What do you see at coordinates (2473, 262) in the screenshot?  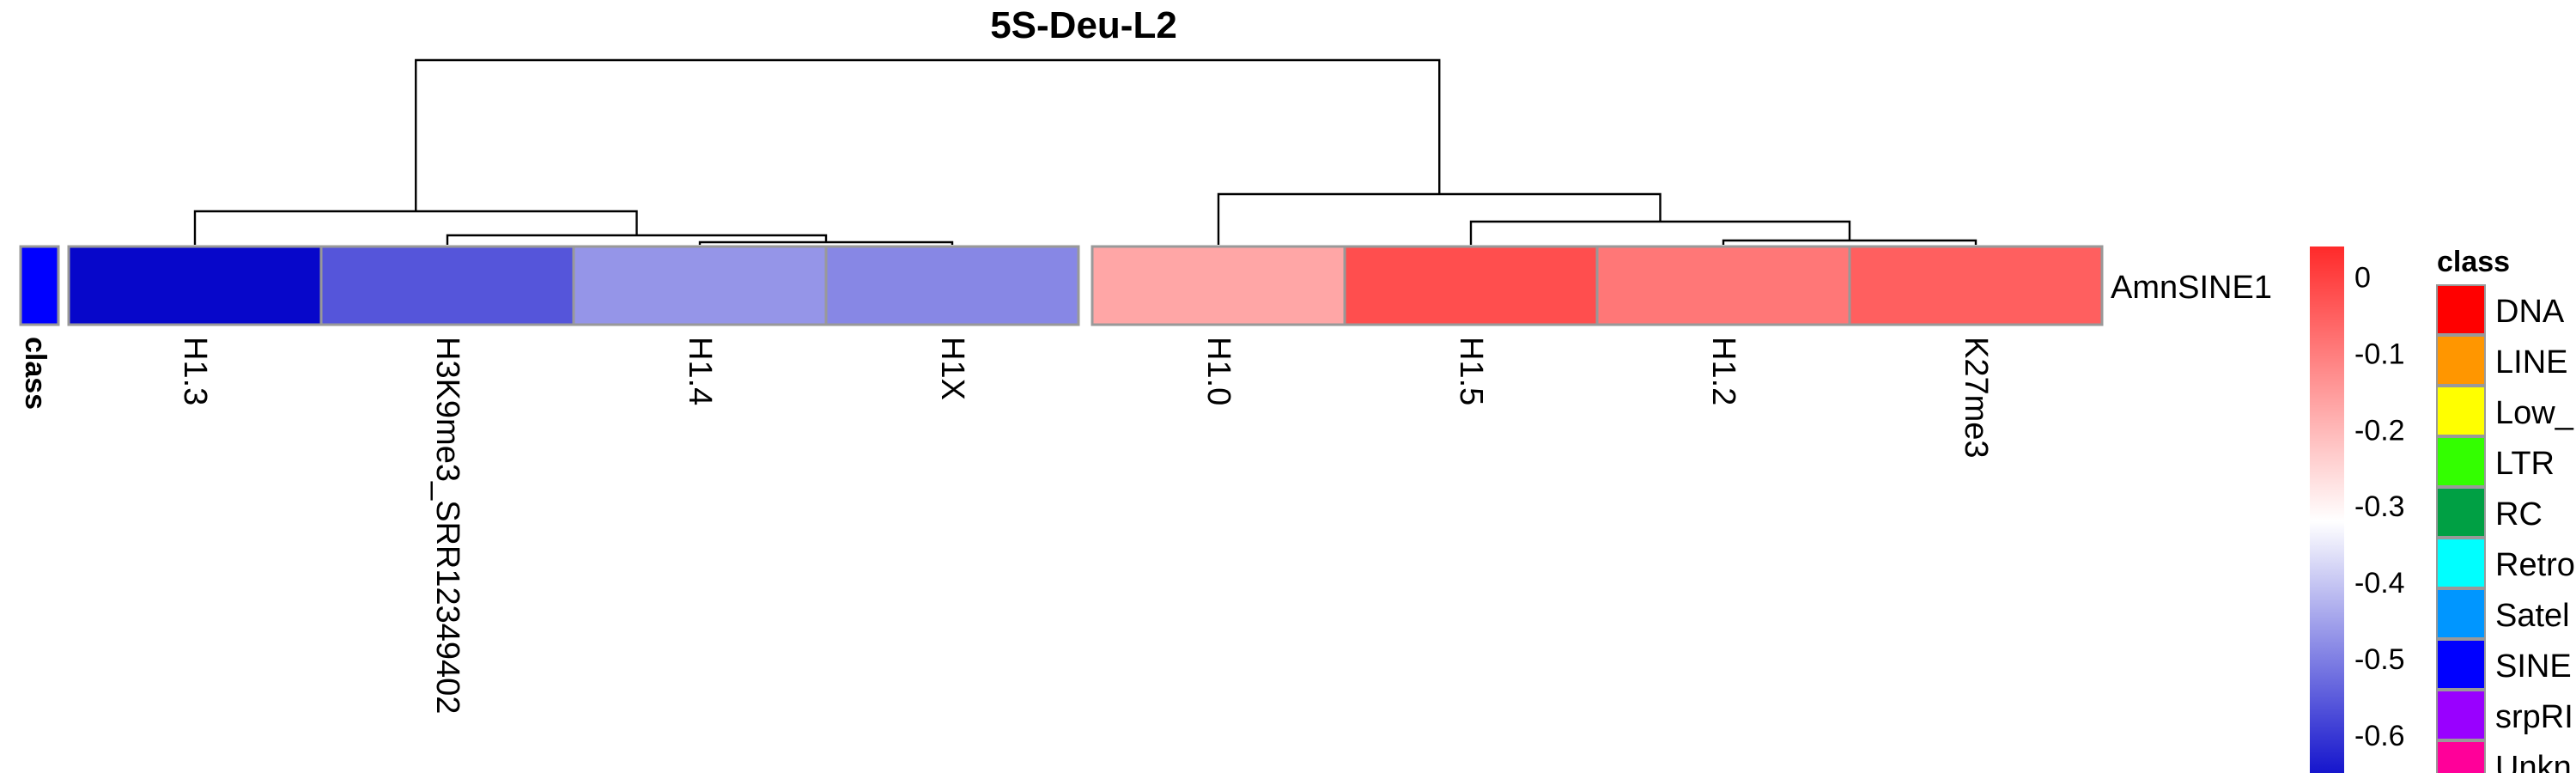 I see `legend-title: class` at bounding box center [2473, 262].